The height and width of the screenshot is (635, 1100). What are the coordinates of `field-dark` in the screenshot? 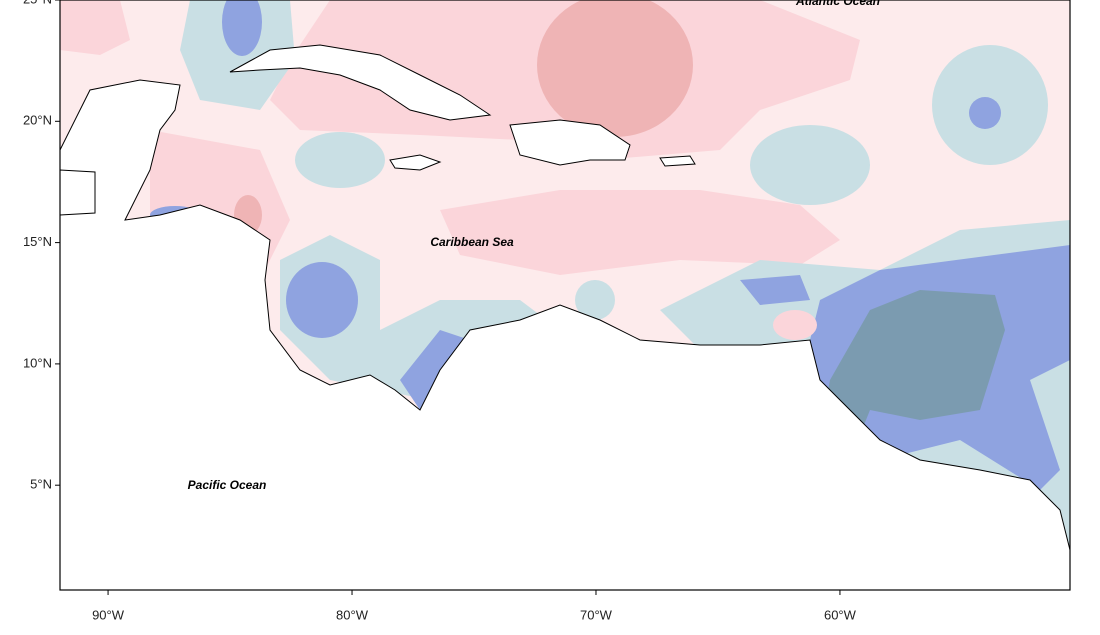 It's located at (910, 375).